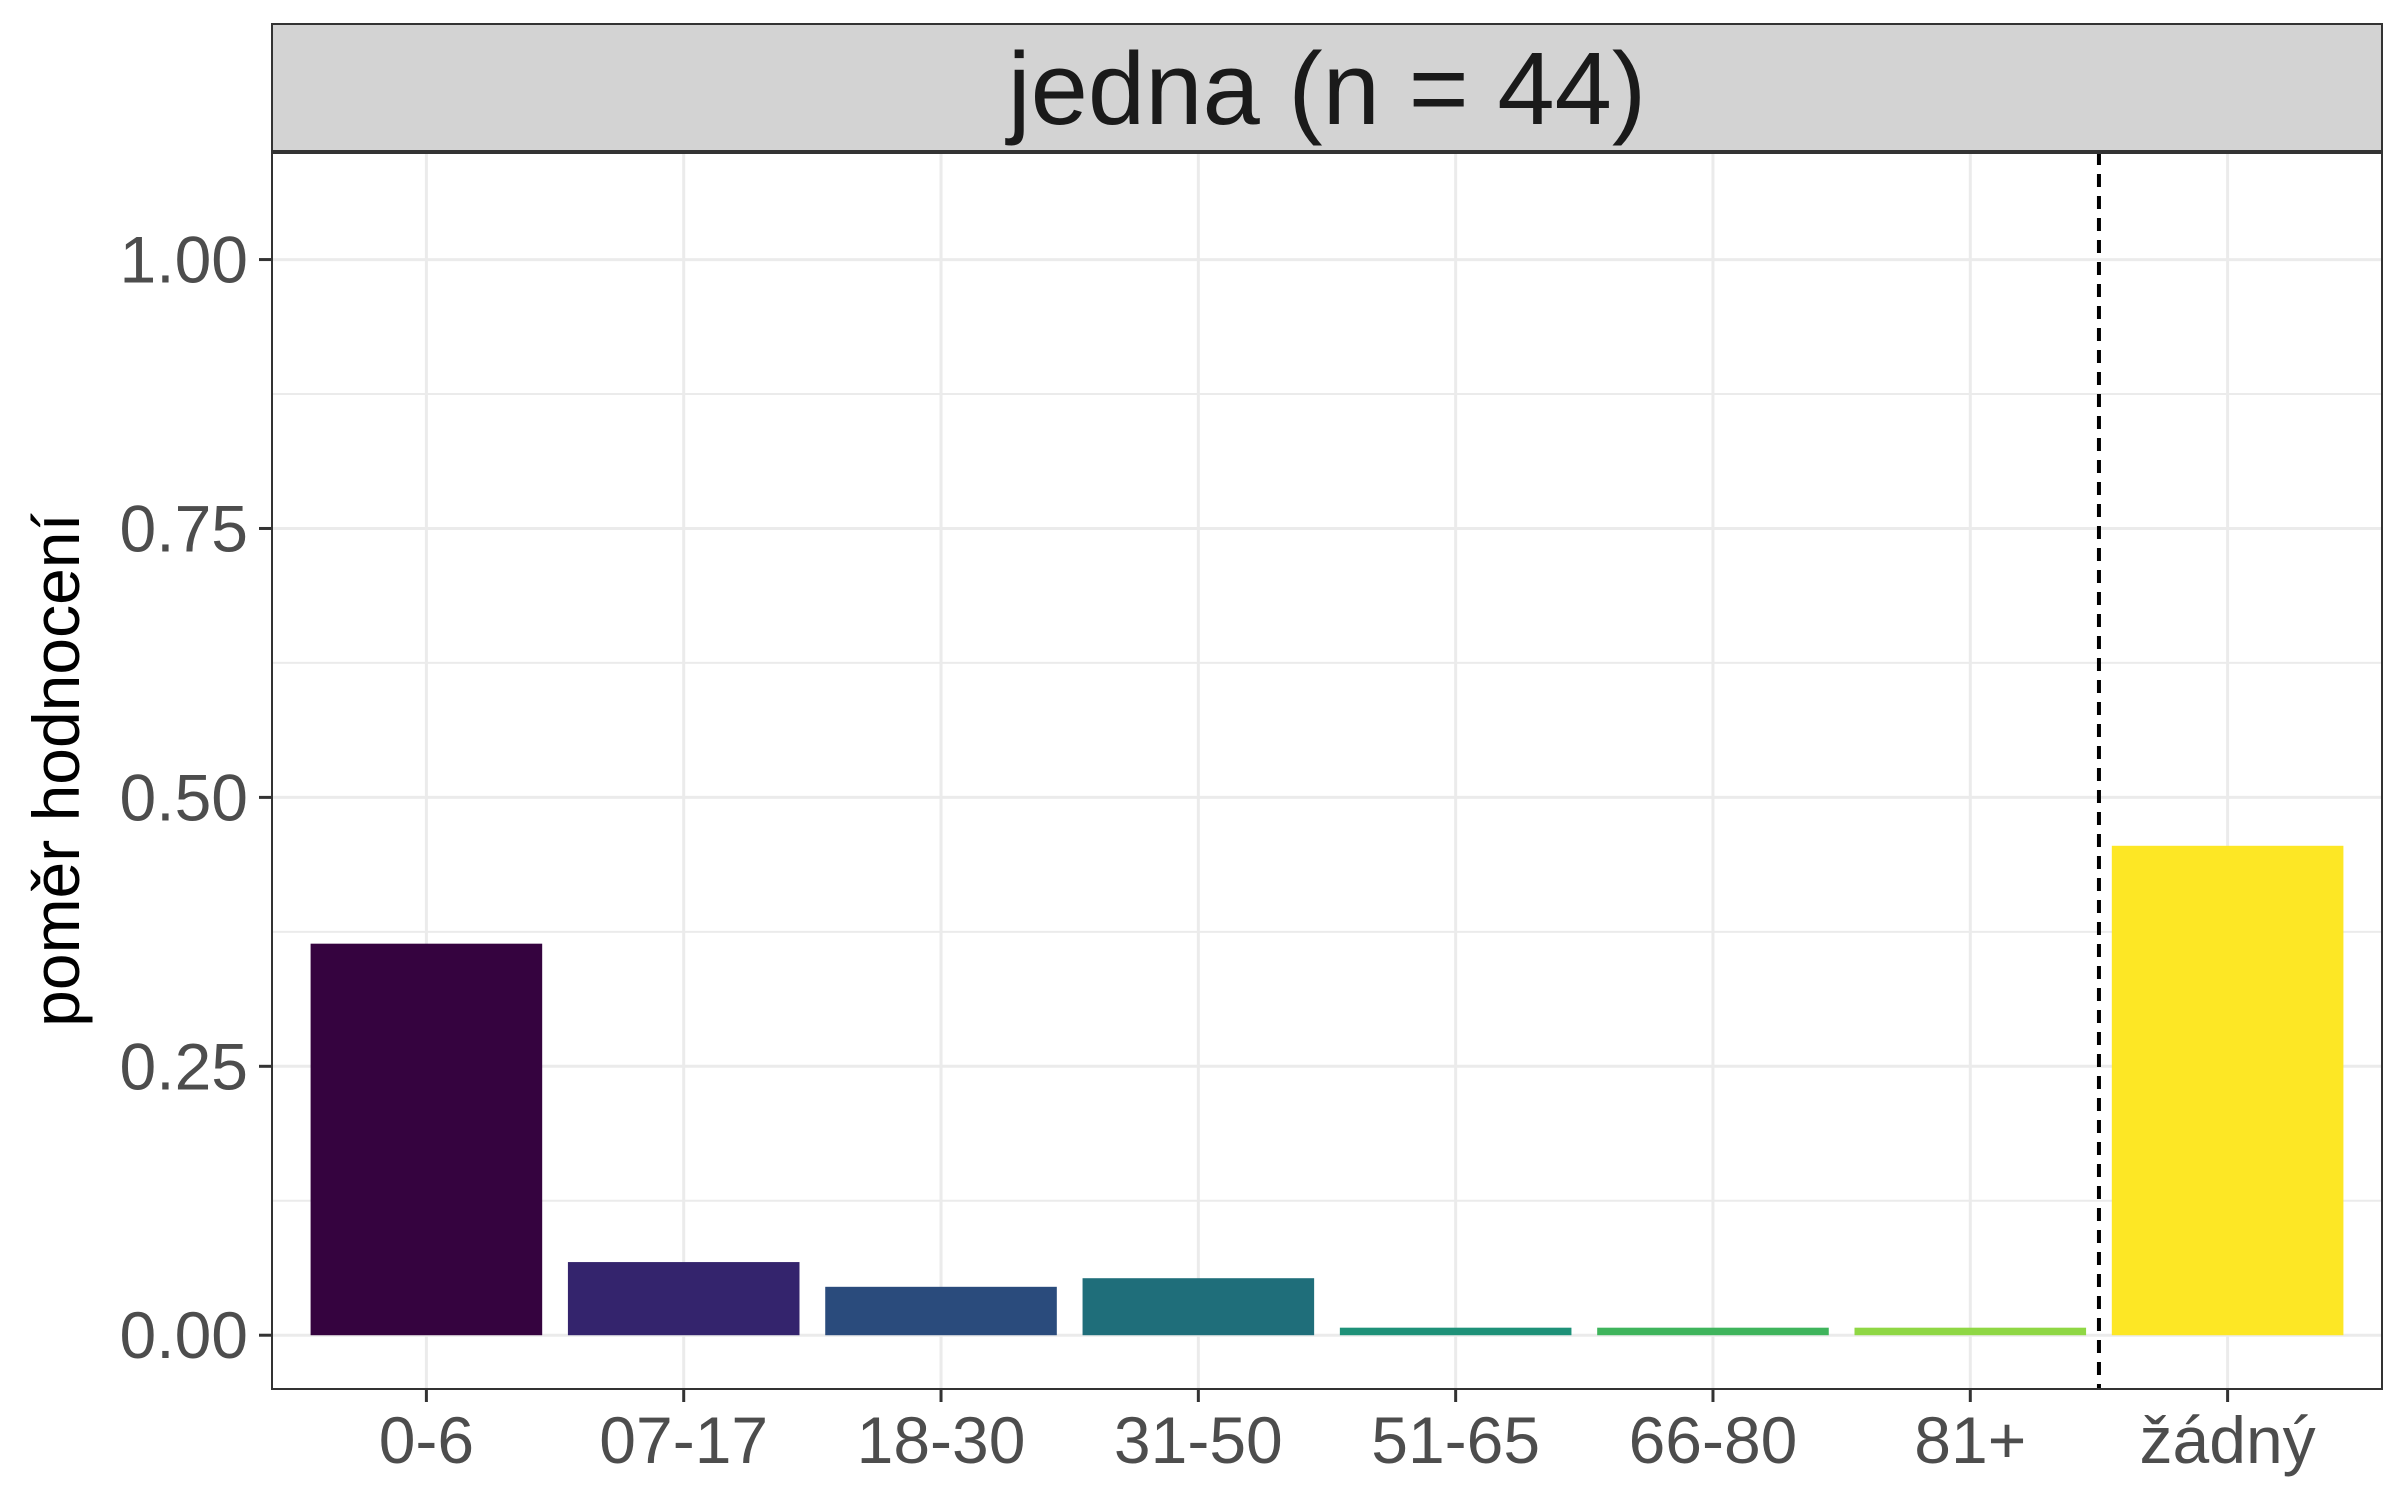 The height and width of the screenshot is (1500, 2400). I want to click on y-tick-label: 0.00, so click(184, 1335).